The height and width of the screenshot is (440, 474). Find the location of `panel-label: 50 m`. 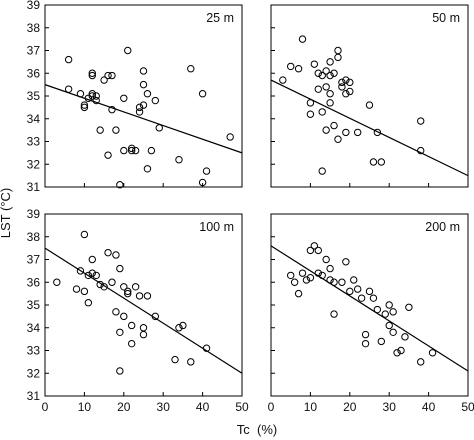

panel-label: 50 m is located at coordinates (446, 18).